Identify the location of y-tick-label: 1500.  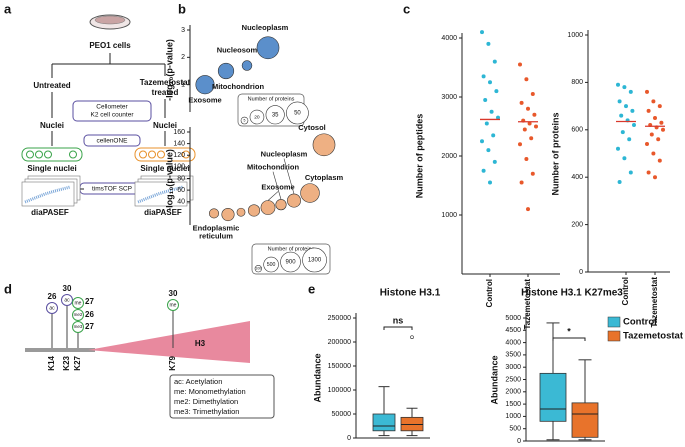
(513, 404).